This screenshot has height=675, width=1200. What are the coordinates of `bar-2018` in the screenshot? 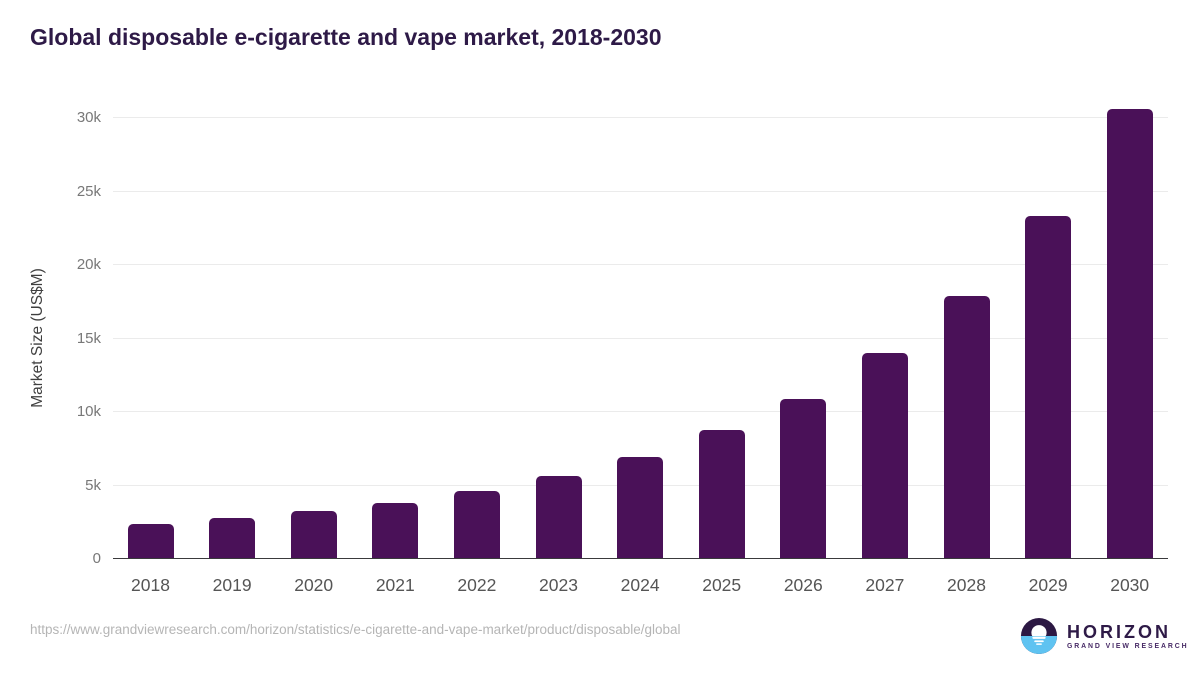 It's located at (150, 541).